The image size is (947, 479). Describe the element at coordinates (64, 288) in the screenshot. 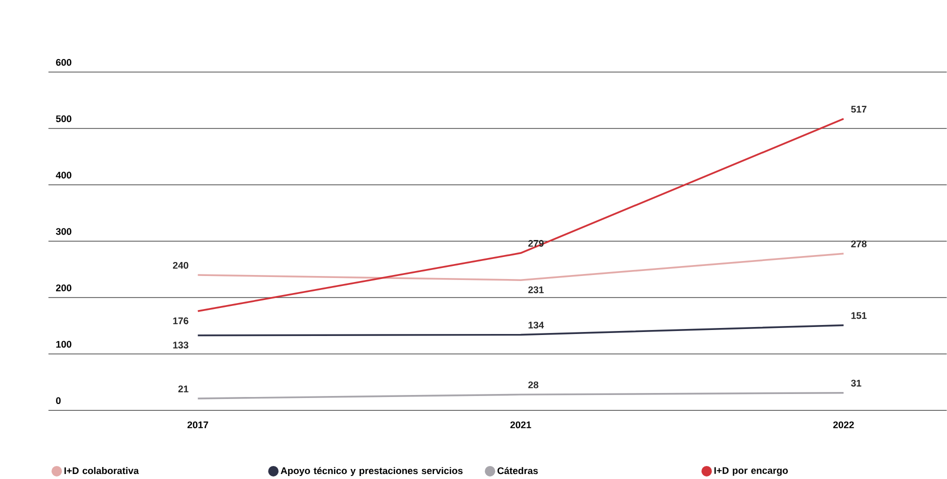

I see `y-tick-label: 200` at that location.